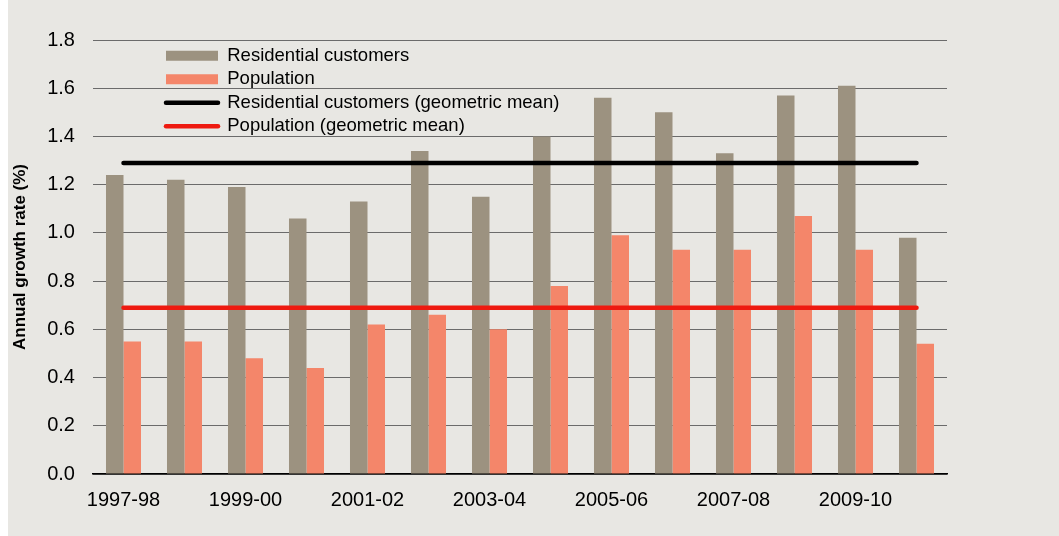 The height and width of the screenshot is (536, 1059). What do you see at coordinates (245, 498) in the screenshot?
I see `x-tick-label: 1999-00` at bounding box center [245, 498].